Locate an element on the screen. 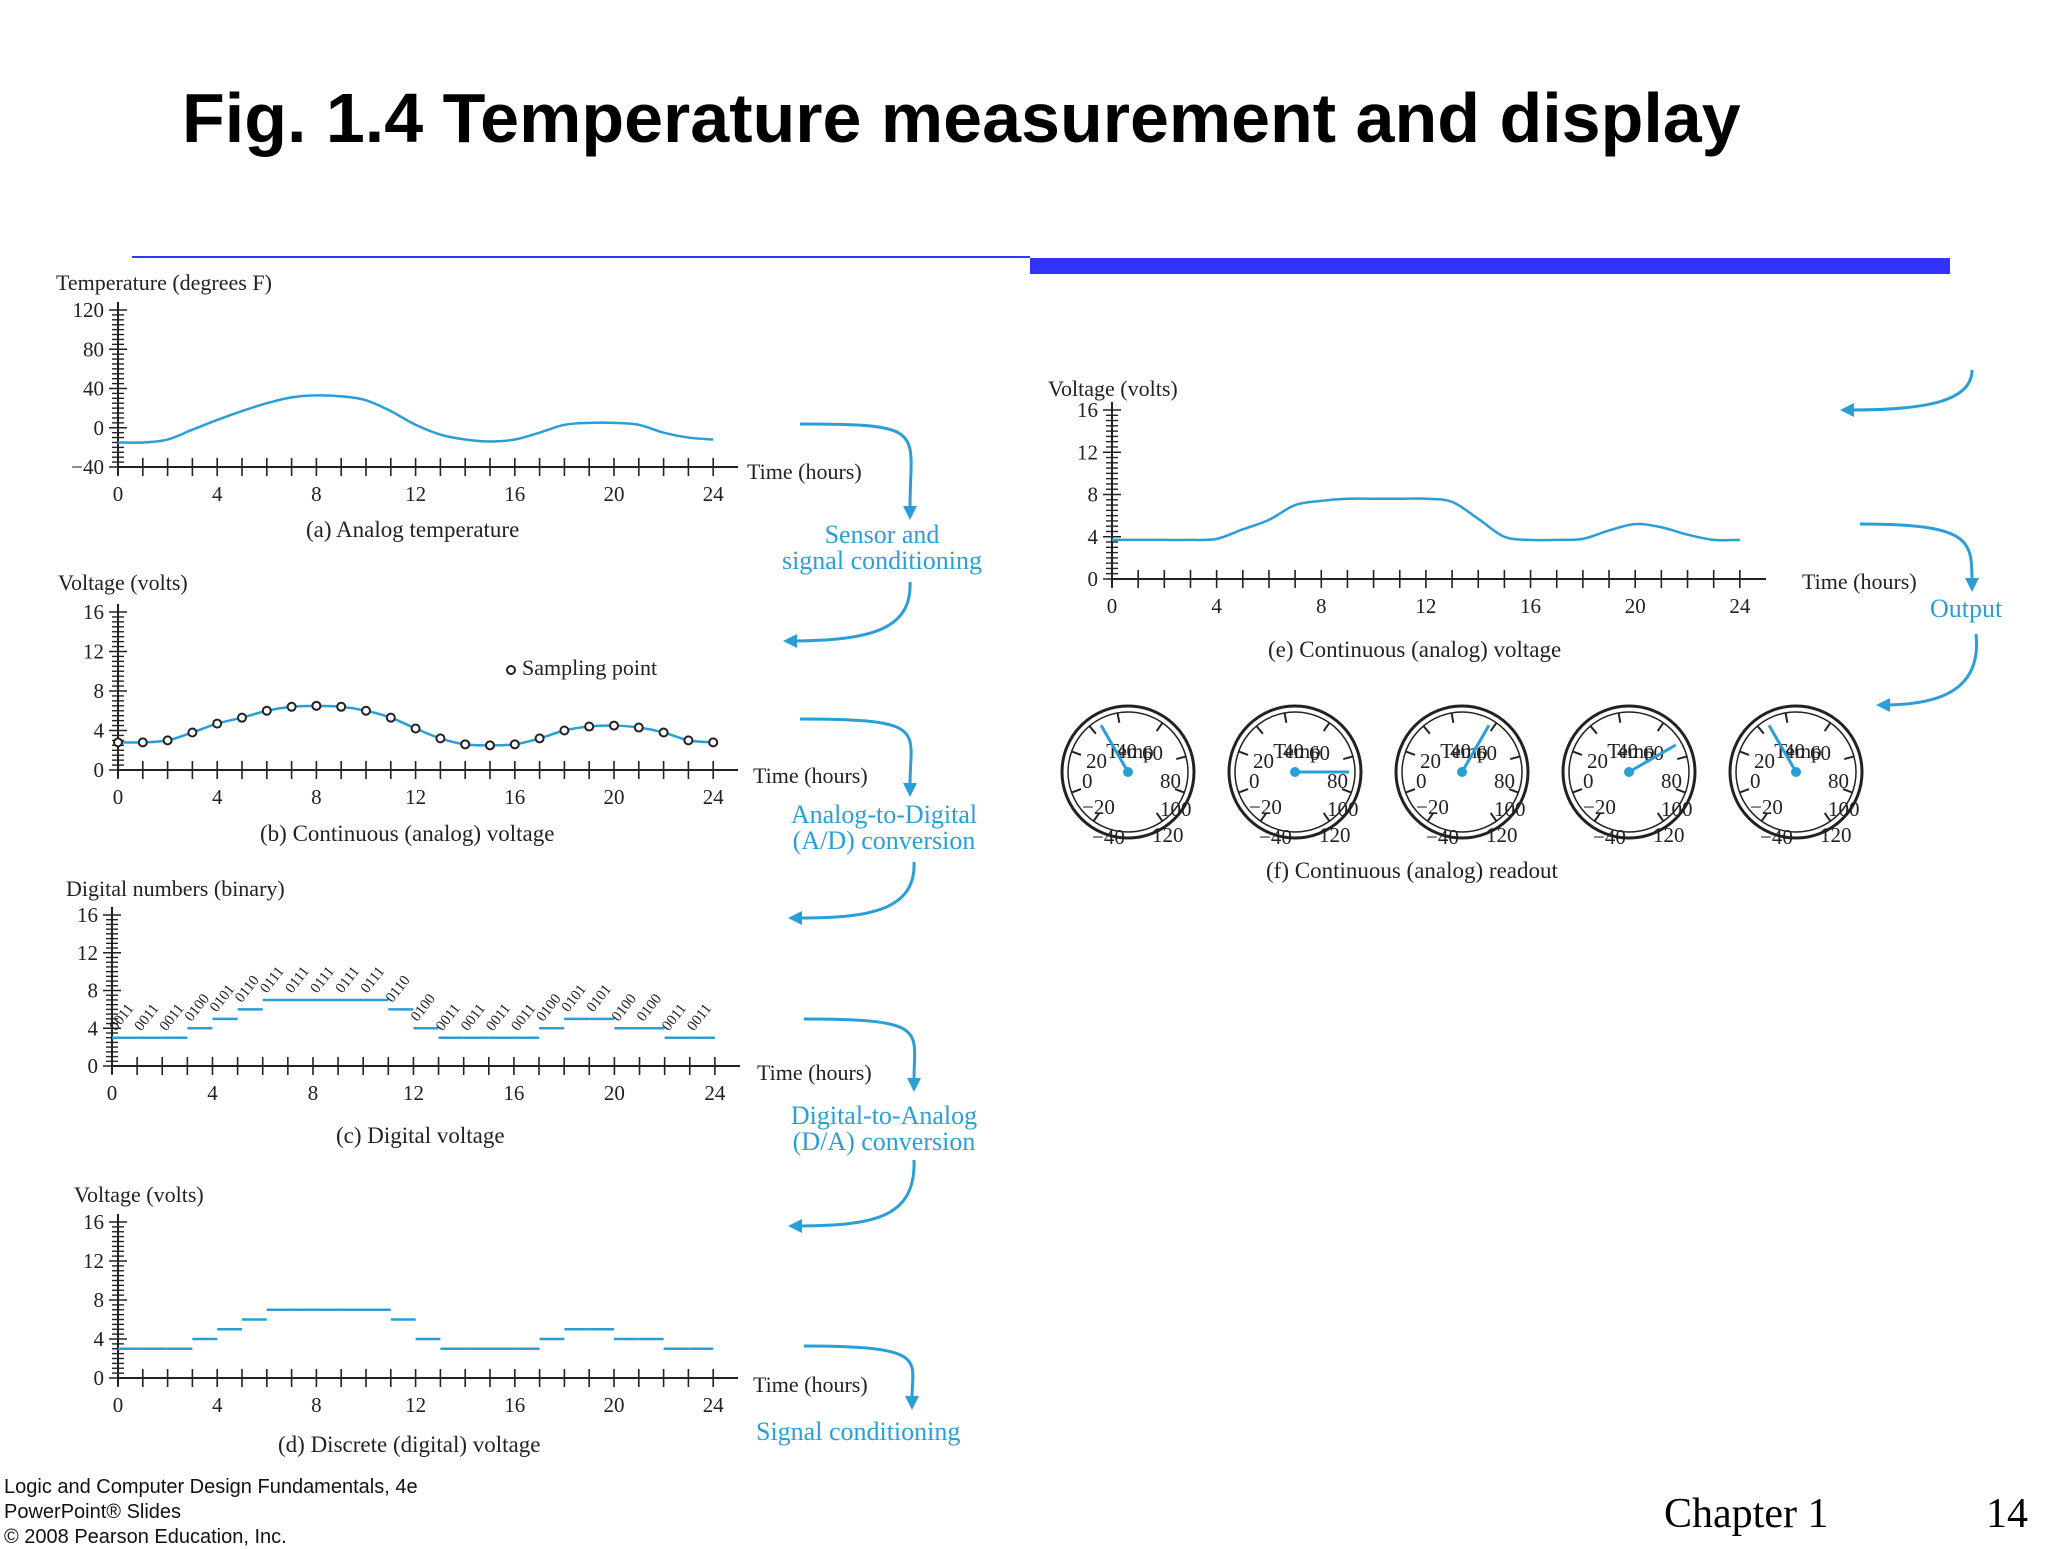  signal-conditioning-label: Signal conditioning is located at coordinates (858, 1431).